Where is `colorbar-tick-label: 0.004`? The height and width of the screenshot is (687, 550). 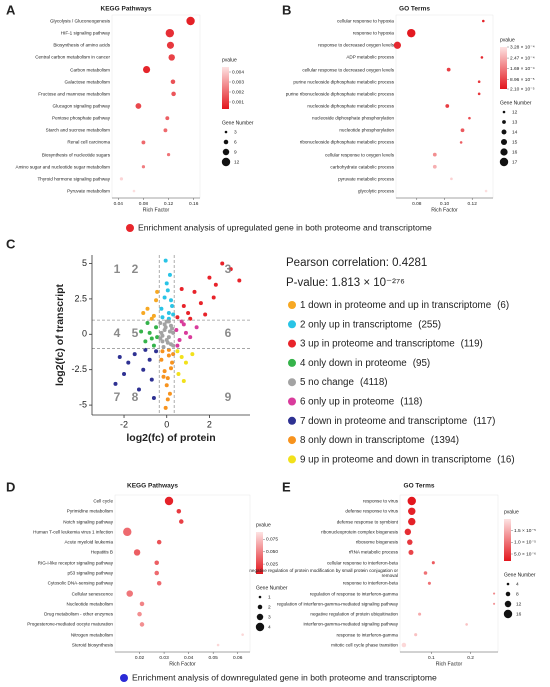
colorbar-tick-label: 0.004 is located at coordinates (238, 72).